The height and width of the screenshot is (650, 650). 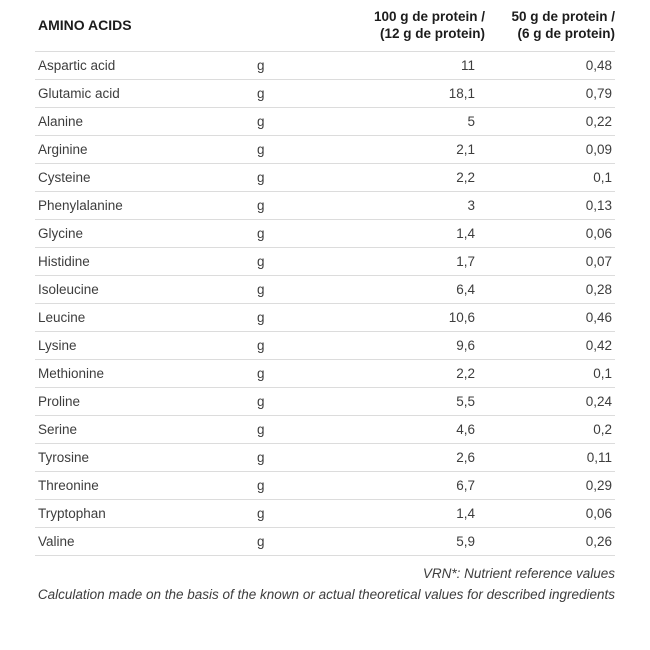 I want to click on value-per-100g: 11, so click(x=400, y=65).